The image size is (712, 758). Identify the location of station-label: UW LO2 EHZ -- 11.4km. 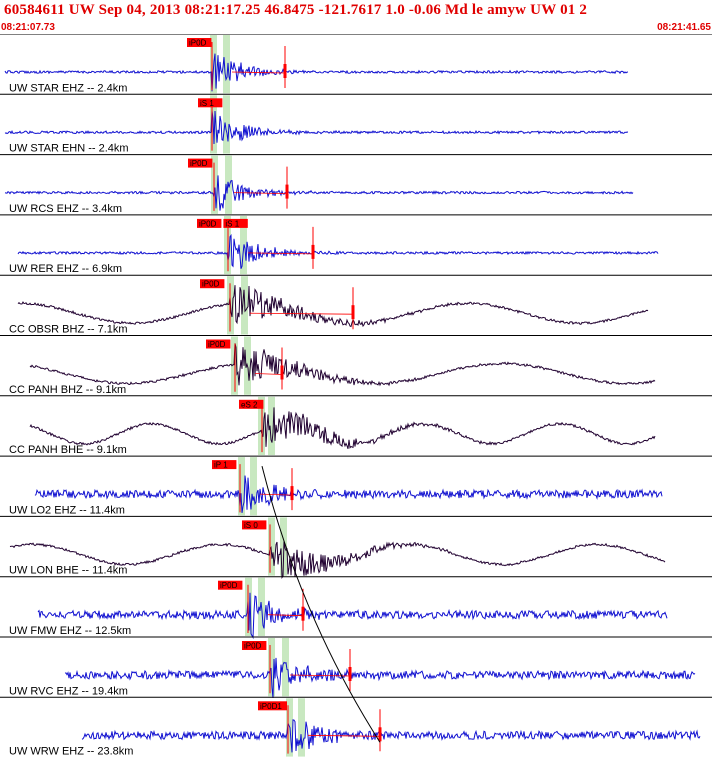
(67, 510).